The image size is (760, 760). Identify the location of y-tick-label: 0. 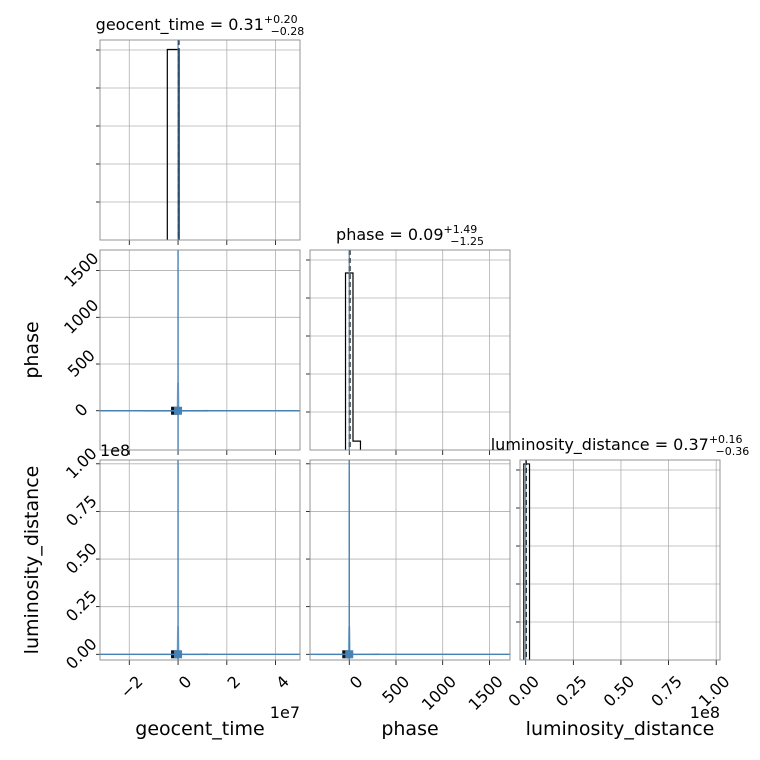
(81, 410).